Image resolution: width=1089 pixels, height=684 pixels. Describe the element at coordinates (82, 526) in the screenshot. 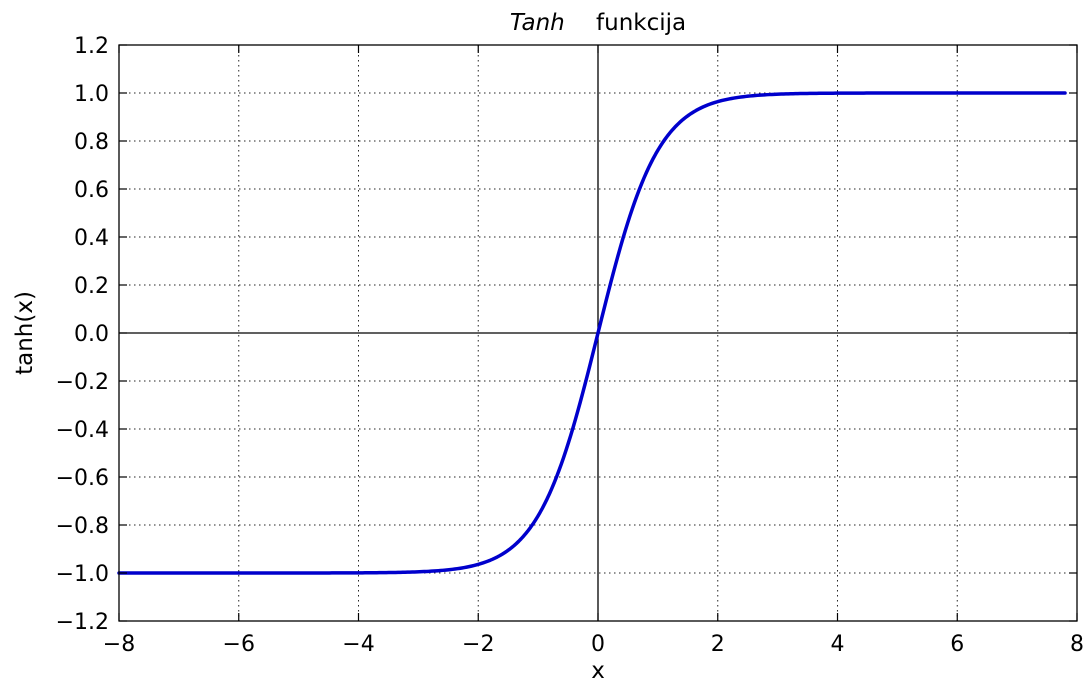

I see `y-tick-label-10: −0.8` at that location.